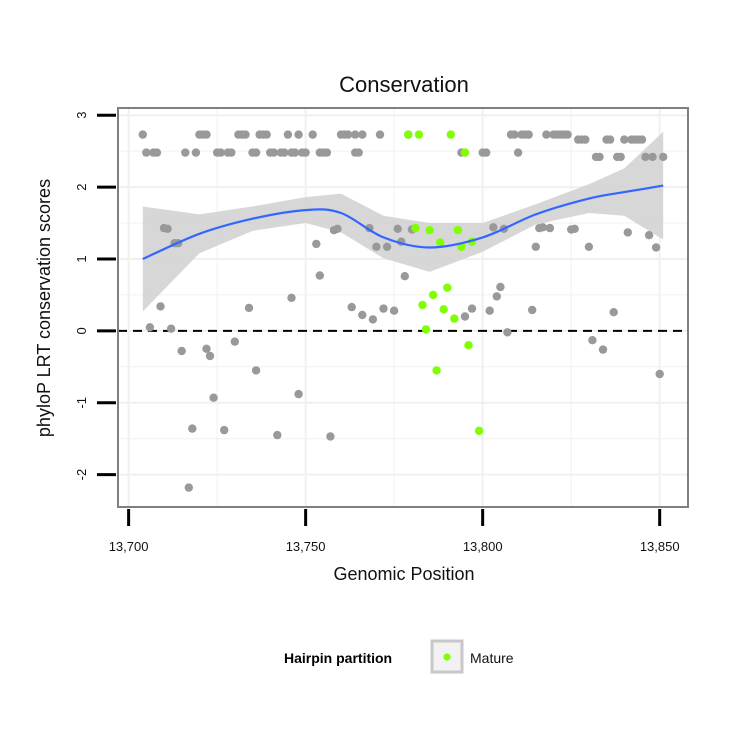 This screenshot has height=750, width=750. I want to click on y-tick-label: 2, so click(81, 186).